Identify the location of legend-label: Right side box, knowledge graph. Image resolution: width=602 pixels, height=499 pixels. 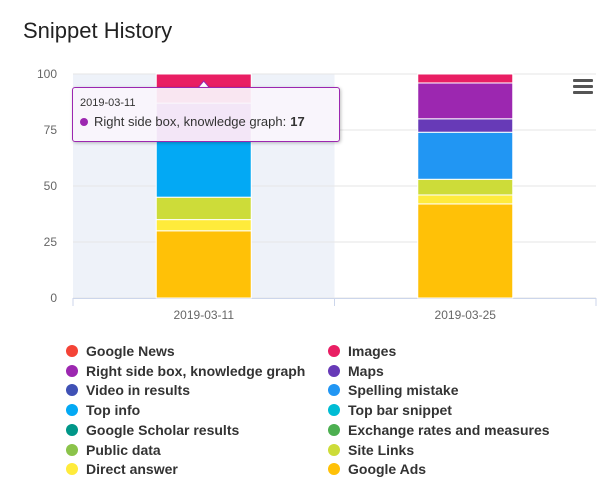
(196, 370).